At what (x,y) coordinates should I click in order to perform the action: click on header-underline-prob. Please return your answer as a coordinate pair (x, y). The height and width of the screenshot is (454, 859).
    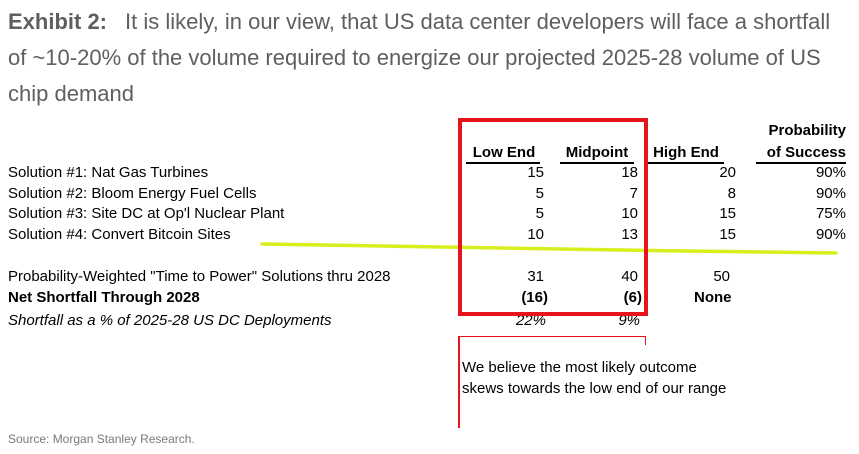
    Looking at the image, I should click on (801, 163).